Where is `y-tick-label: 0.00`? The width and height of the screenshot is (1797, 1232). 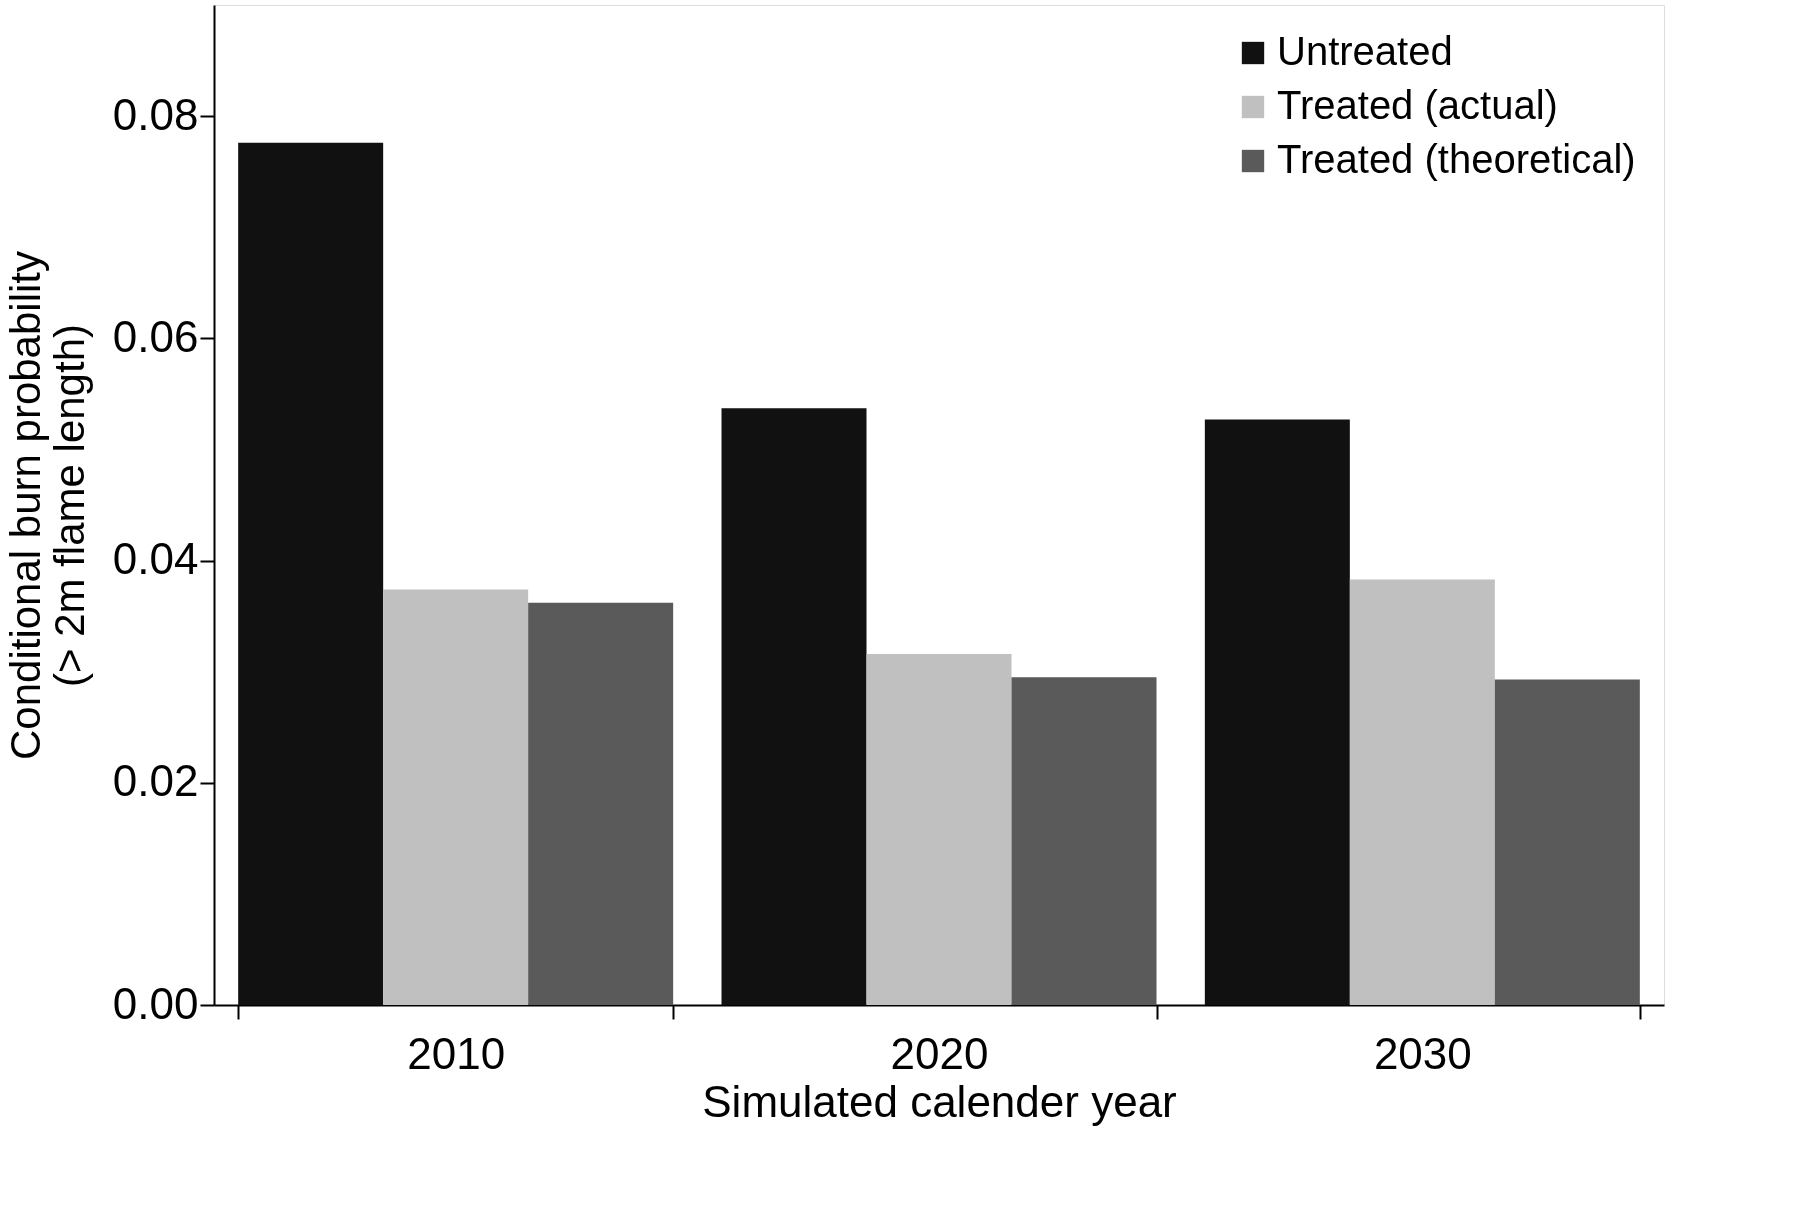 y-tick-label: 0.00 is located at coordinates (155, 1003).